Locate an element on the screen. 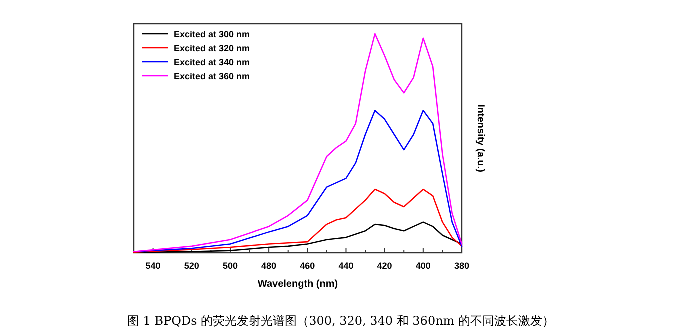 The image size is (682, 333). y-axis-title: Intensity (a.u.) is located at coordinates (480, 138).